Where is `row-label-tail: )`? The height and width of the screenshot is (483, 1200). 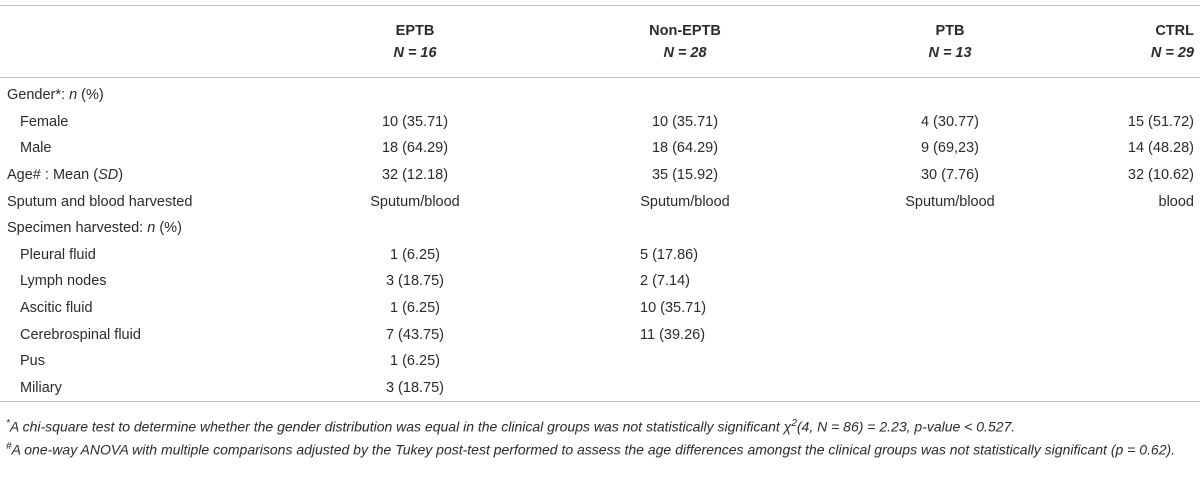 row-label-tail: ) is located at coordinates (121, 175).